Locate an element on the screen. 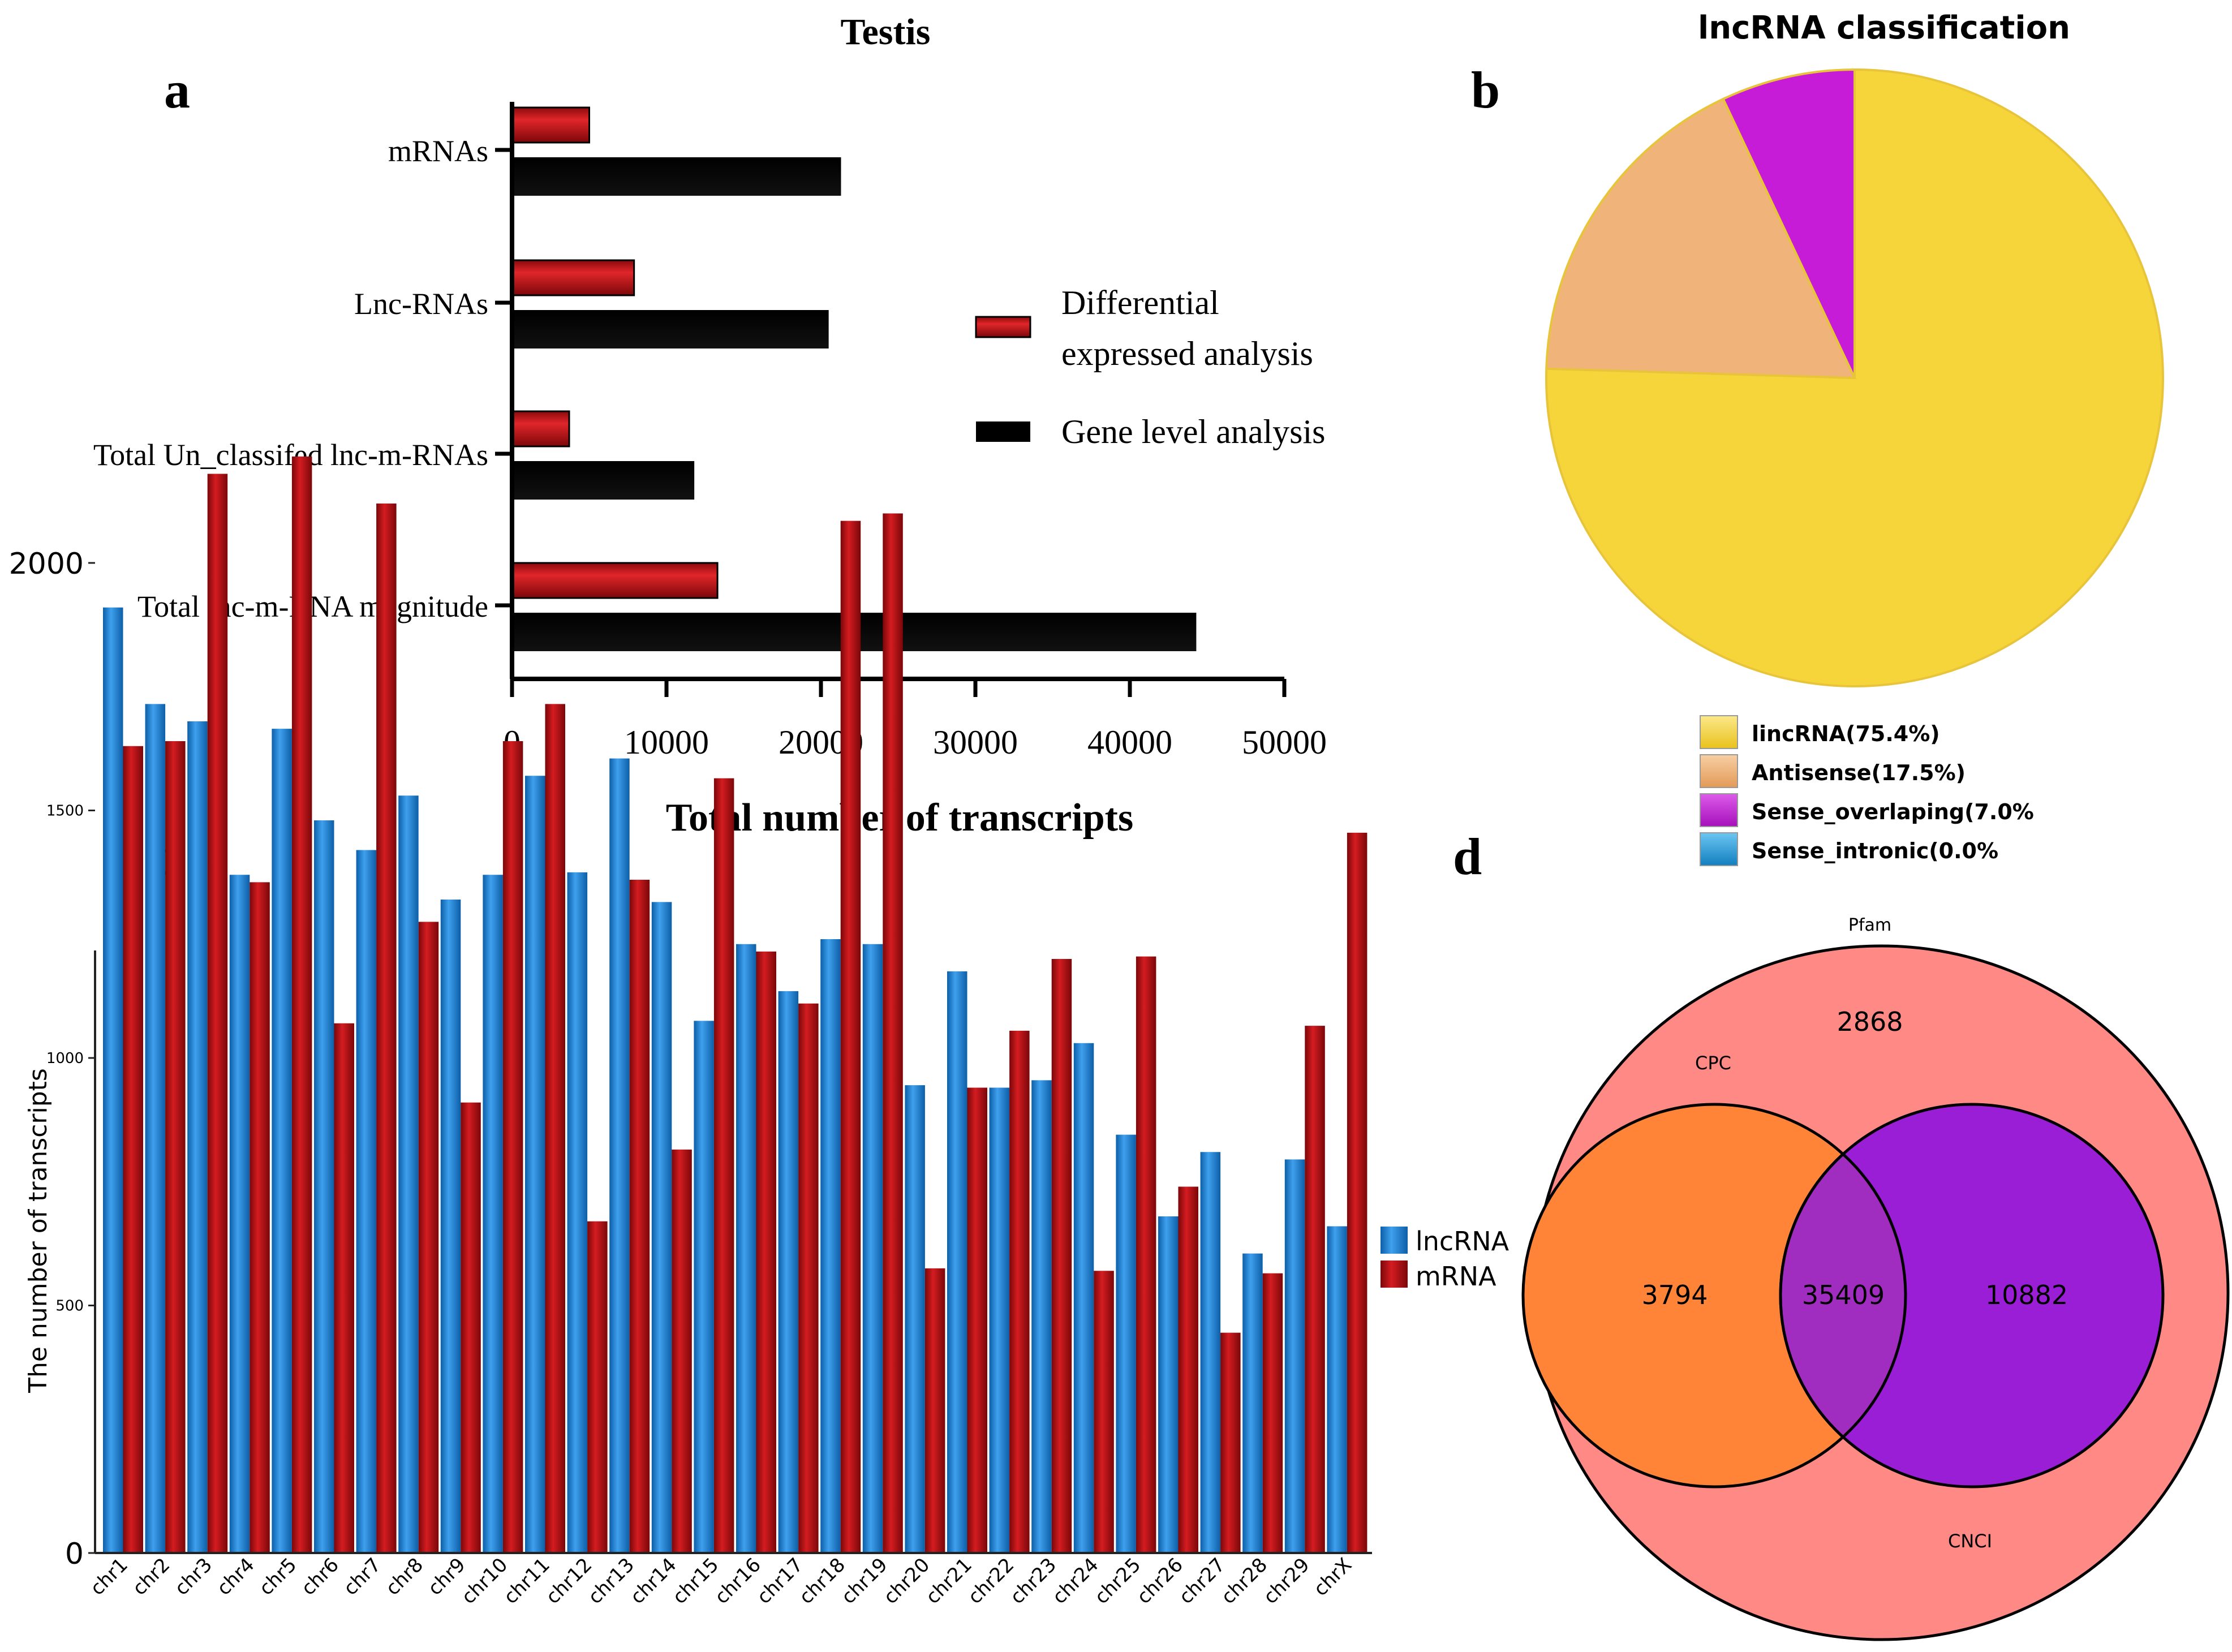  panel-c-y-axis-title: The number of transcripts is located at coordinates (38, 1230).